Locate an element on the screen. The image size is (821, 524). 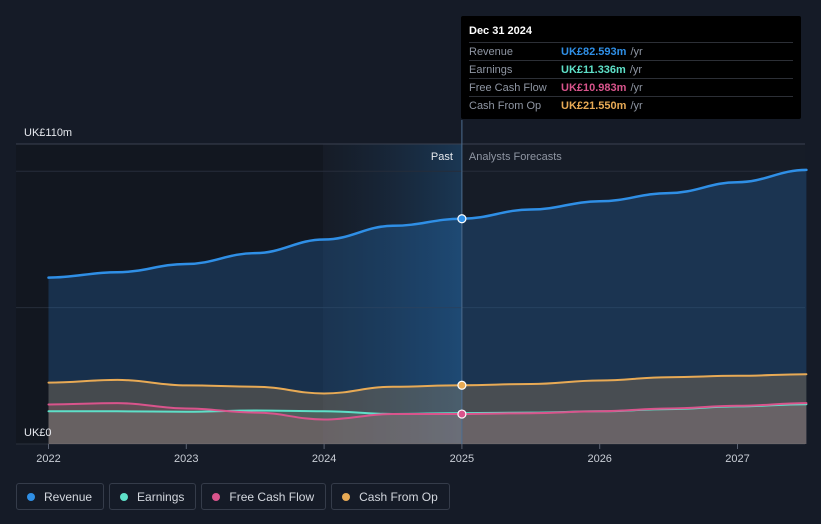
tooltip-row-value: UK£10.983m is located at coordinates (594, 87).